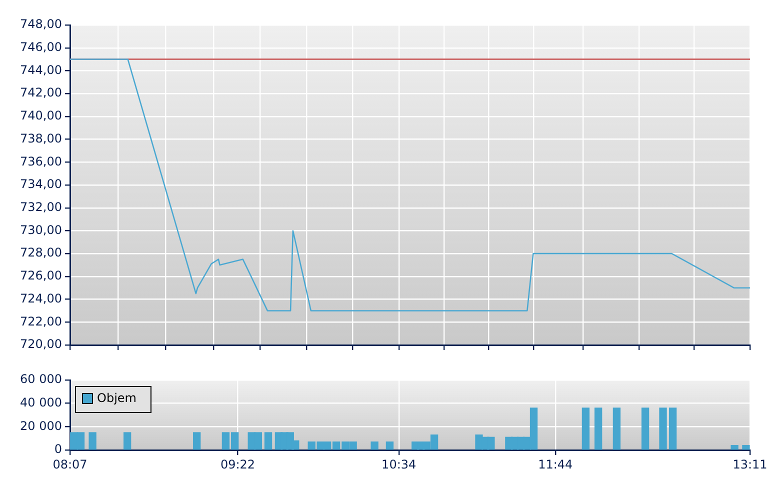  I want to click on y-tick-label: 722,00, so click(41, 321).